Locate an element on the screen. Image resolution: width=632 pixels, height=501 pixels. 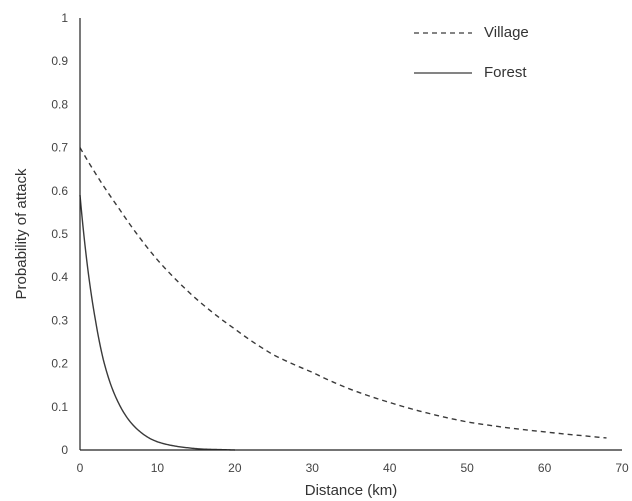
x-tick-label: 60 is located at coordinates (545, 468).